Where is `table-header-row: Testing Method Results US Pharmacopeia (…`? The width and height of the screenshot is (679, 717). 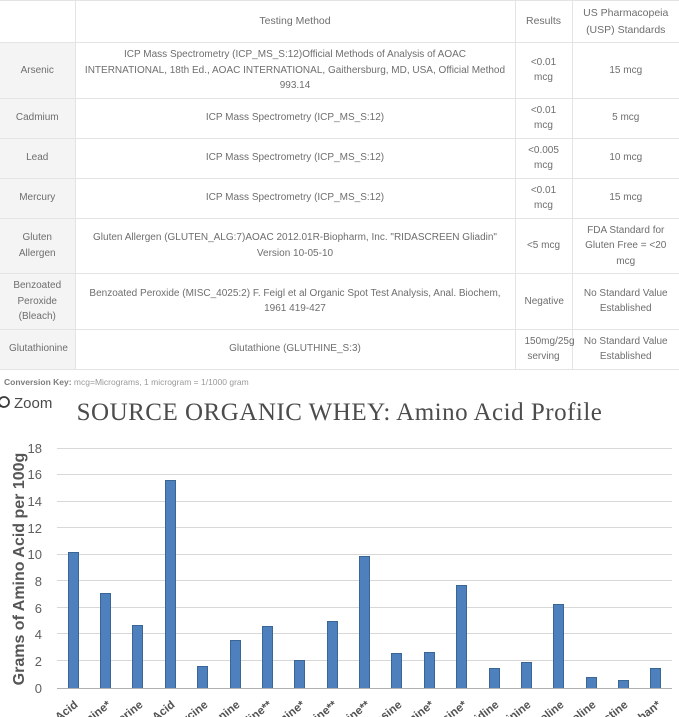 table-header-row: Testing Method Results US Pharmacopeia (… is located at coordinates (339, 21).